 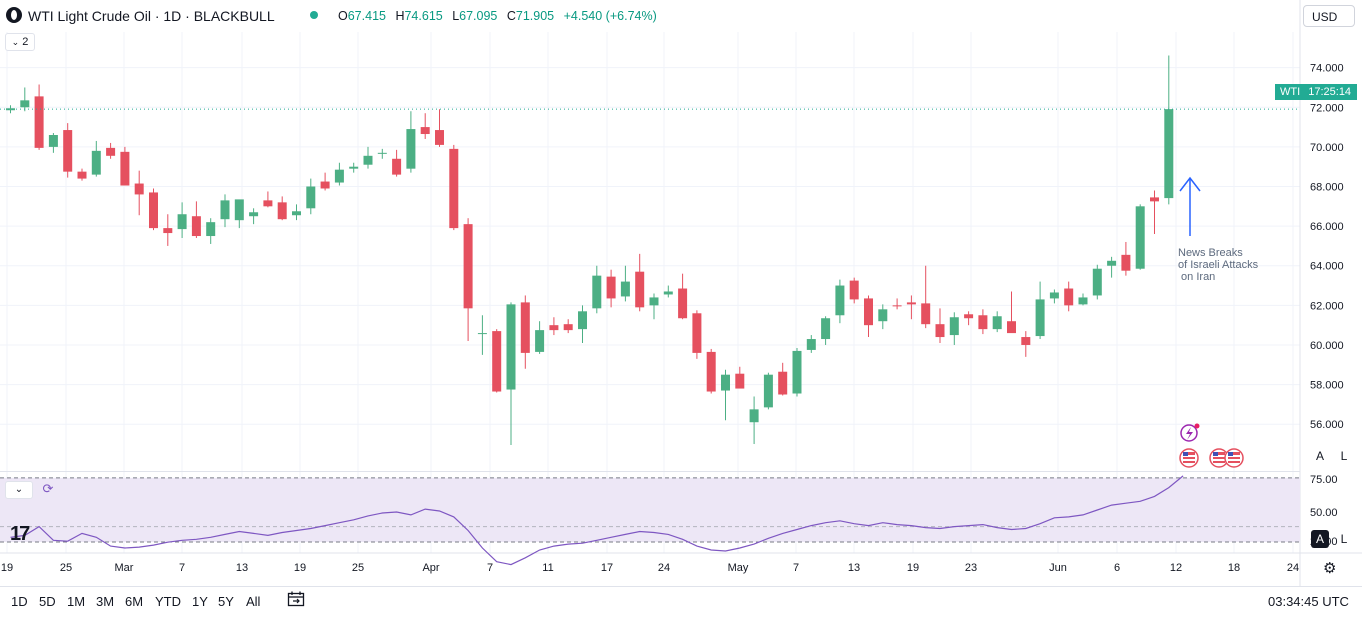 I want to click on price-axis-label: 62.000, so click(x=1327, y=306).